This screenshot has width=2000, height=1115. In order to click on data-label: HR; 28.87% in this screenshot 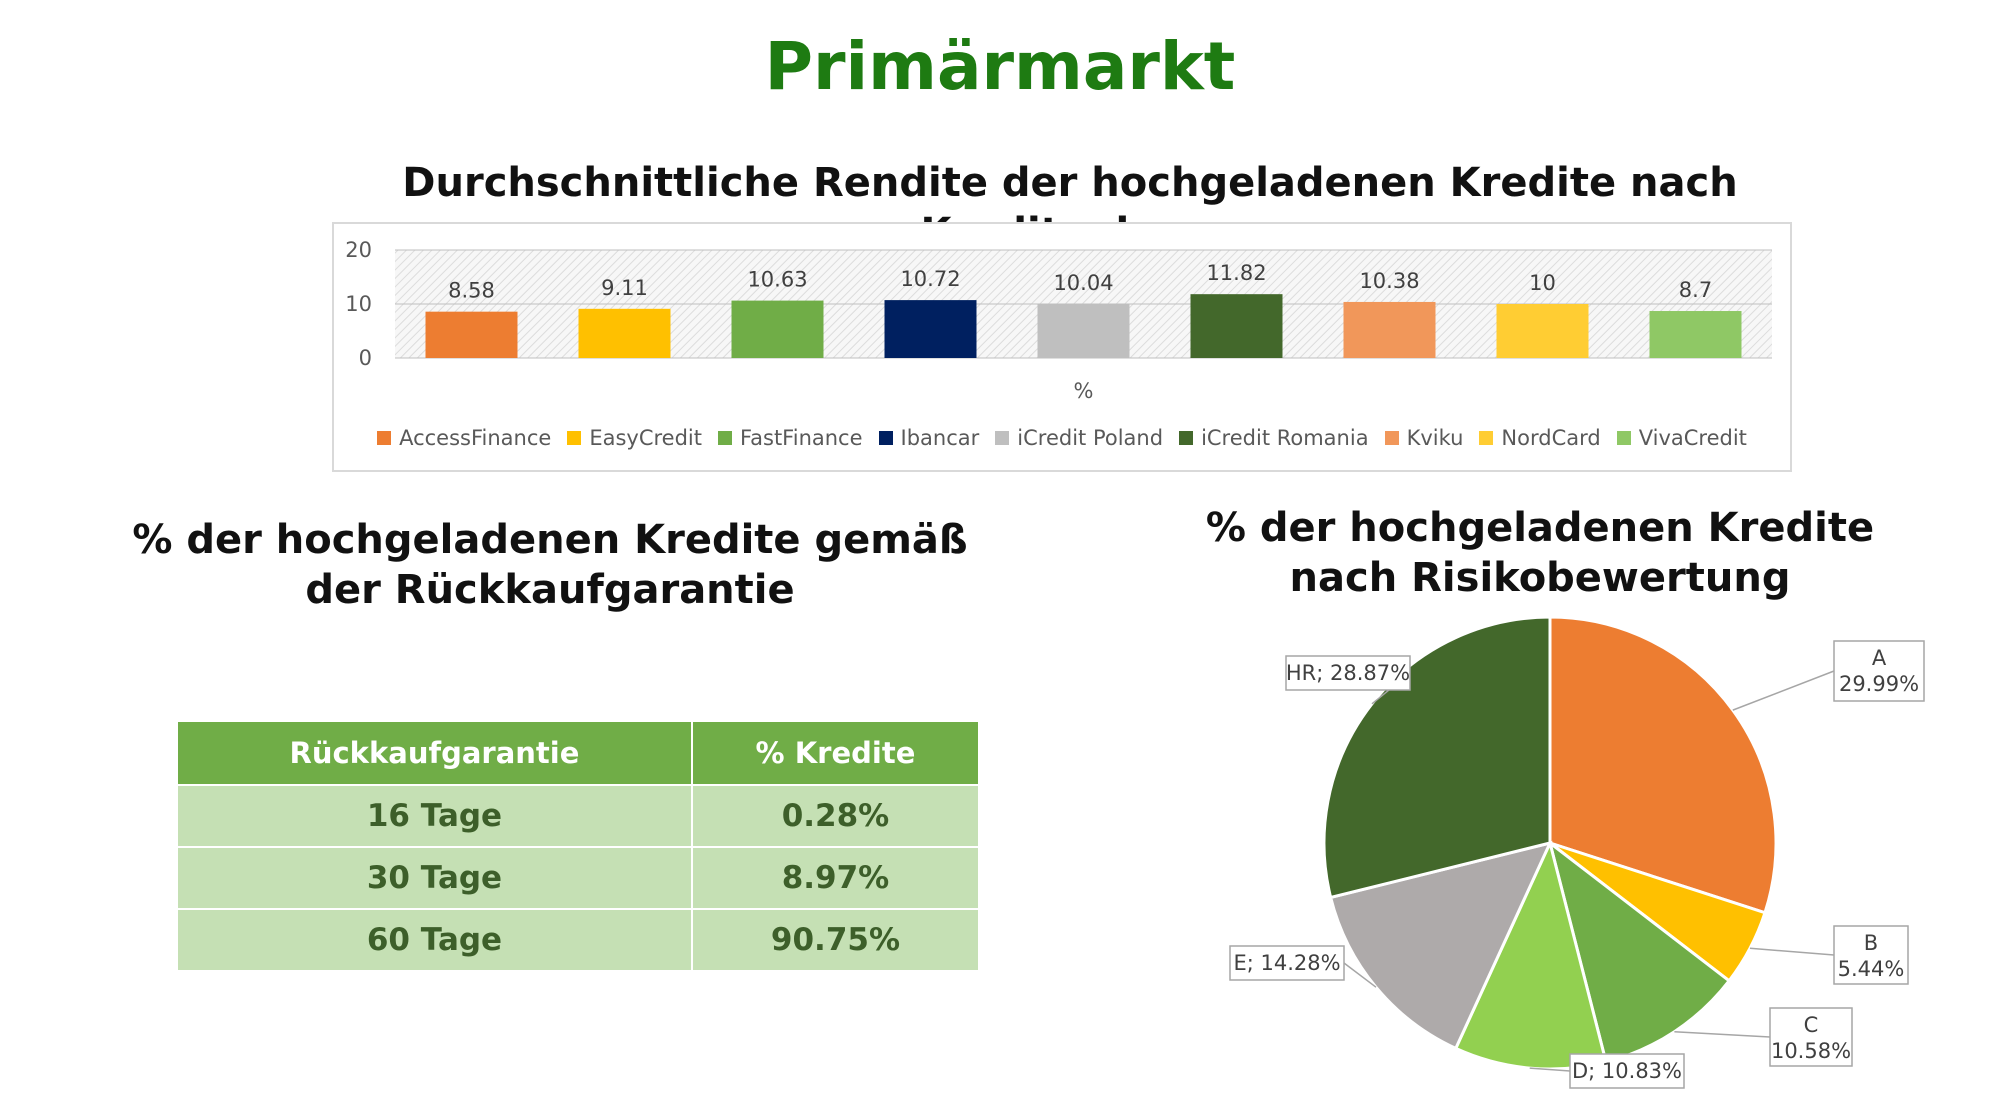, I will do `click(1348, 673)`.